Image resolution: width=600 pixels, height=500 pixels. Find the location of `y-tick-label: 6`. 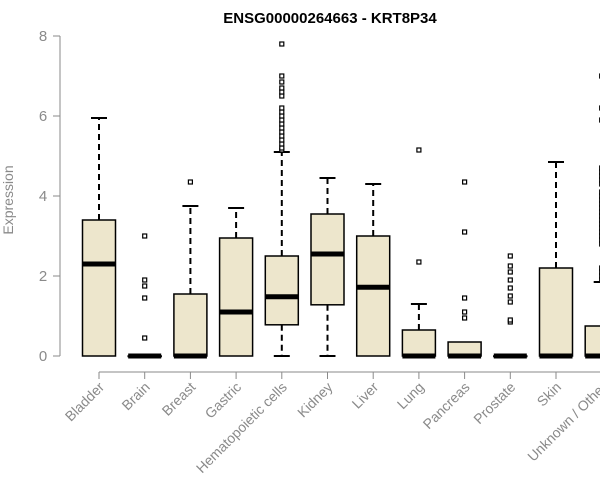

y-tick-label: 6 is located at coordinates (43, 116).